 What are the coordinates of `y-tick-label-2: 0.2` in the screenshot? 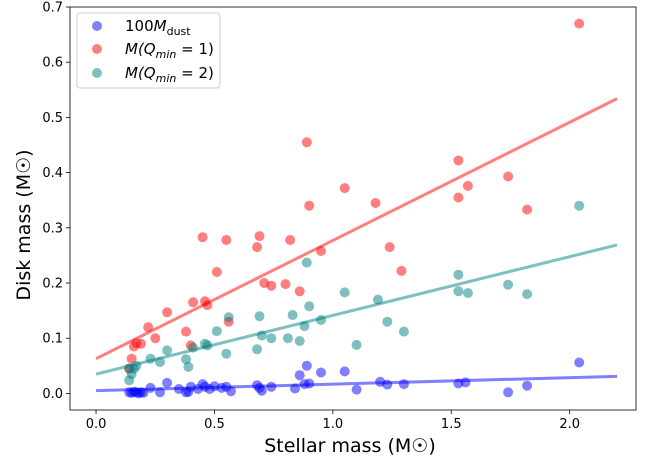 It's located at (52, 284).